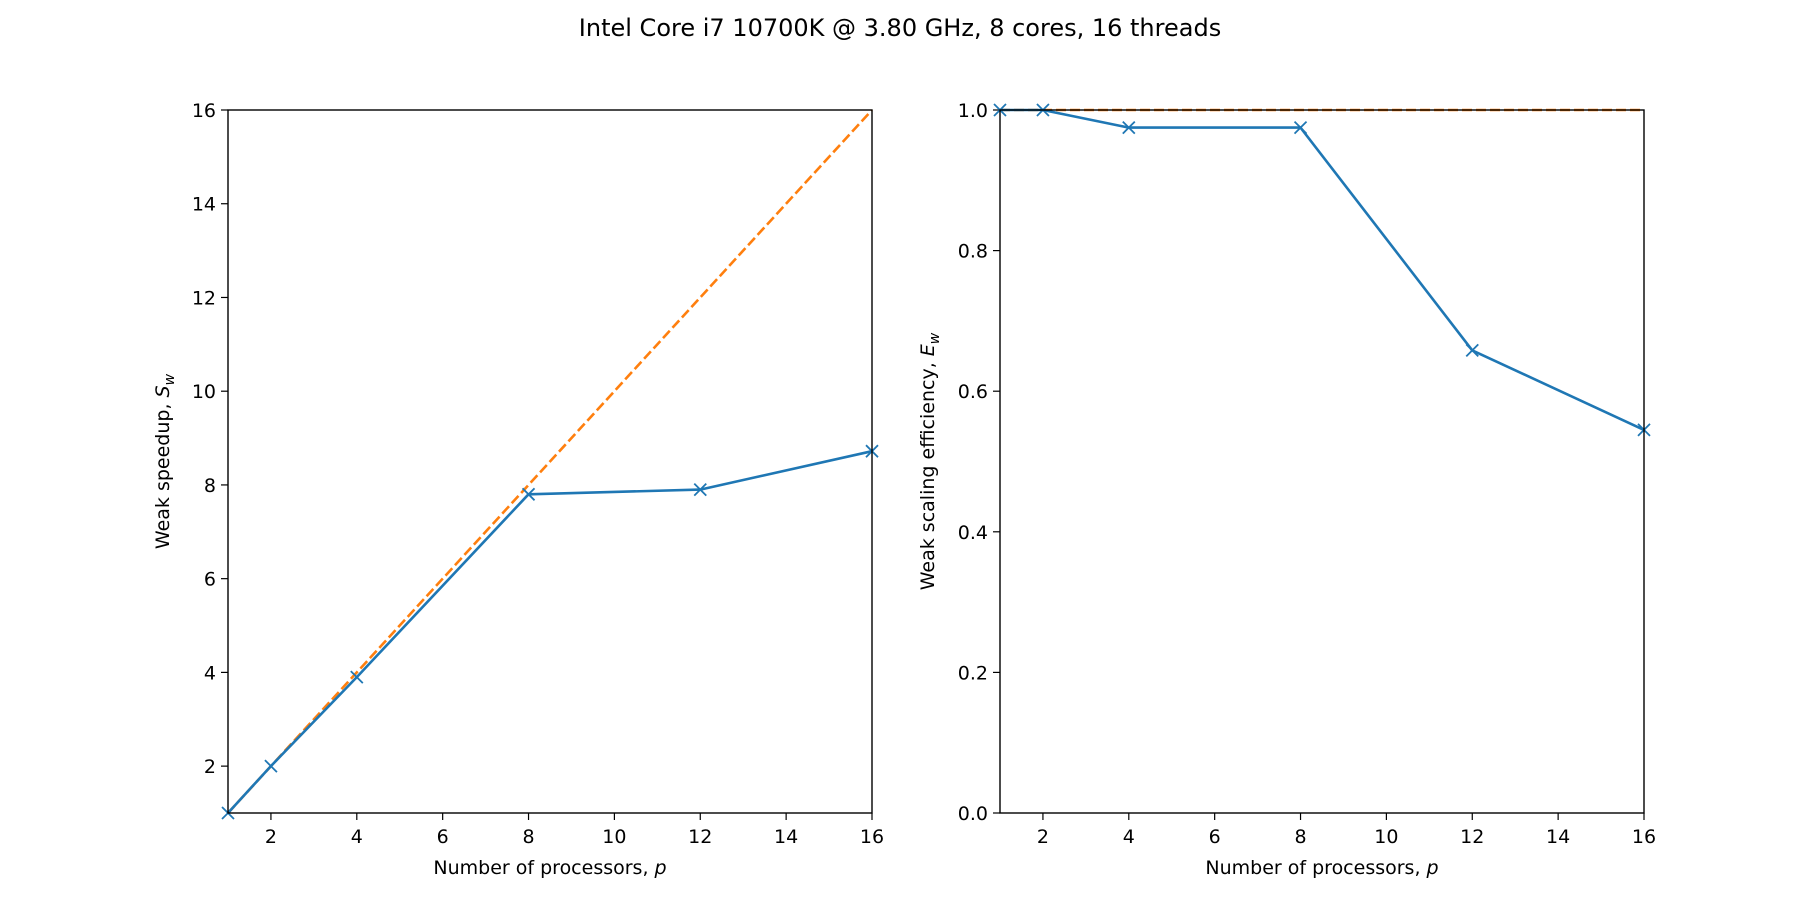 The width and height of the screenshot is (1800, 900). Describe the element at coordinates (973, 252) in the screenshot. I see `chart2-y-tick-label: 0.8` at that location.